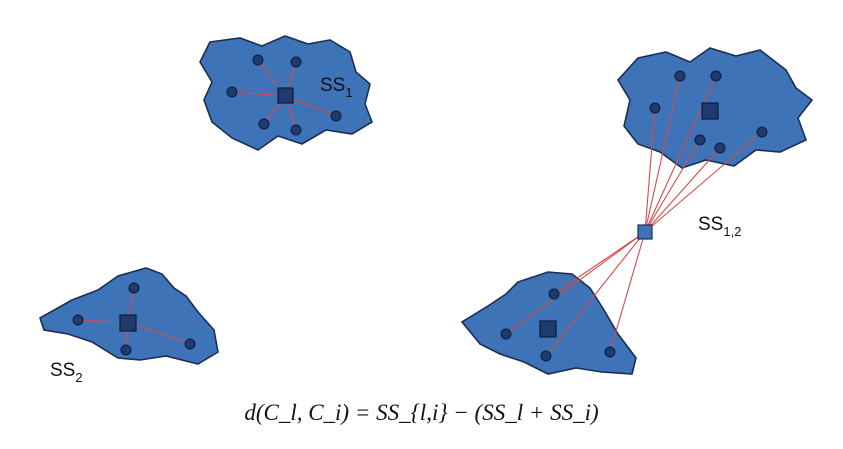 Image resolution: width=843 pixels, height=449 pixels. What do you see at coordinates (285, 95) in the screenshot?
I see `centroid-ss1` at bounding box center [285, 95].